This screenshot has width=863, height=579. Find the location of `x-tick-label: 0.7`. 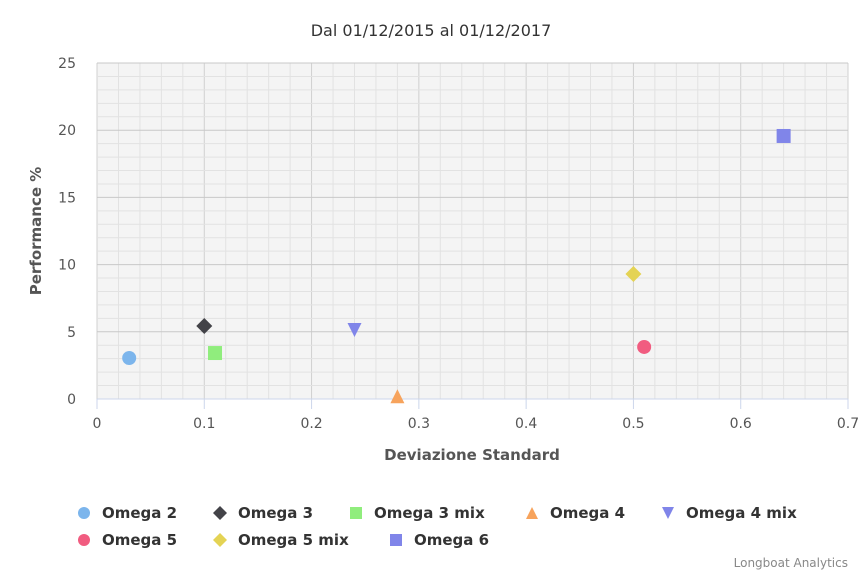

x-tick-label: 0.7 is located at coordinates (848, 424).